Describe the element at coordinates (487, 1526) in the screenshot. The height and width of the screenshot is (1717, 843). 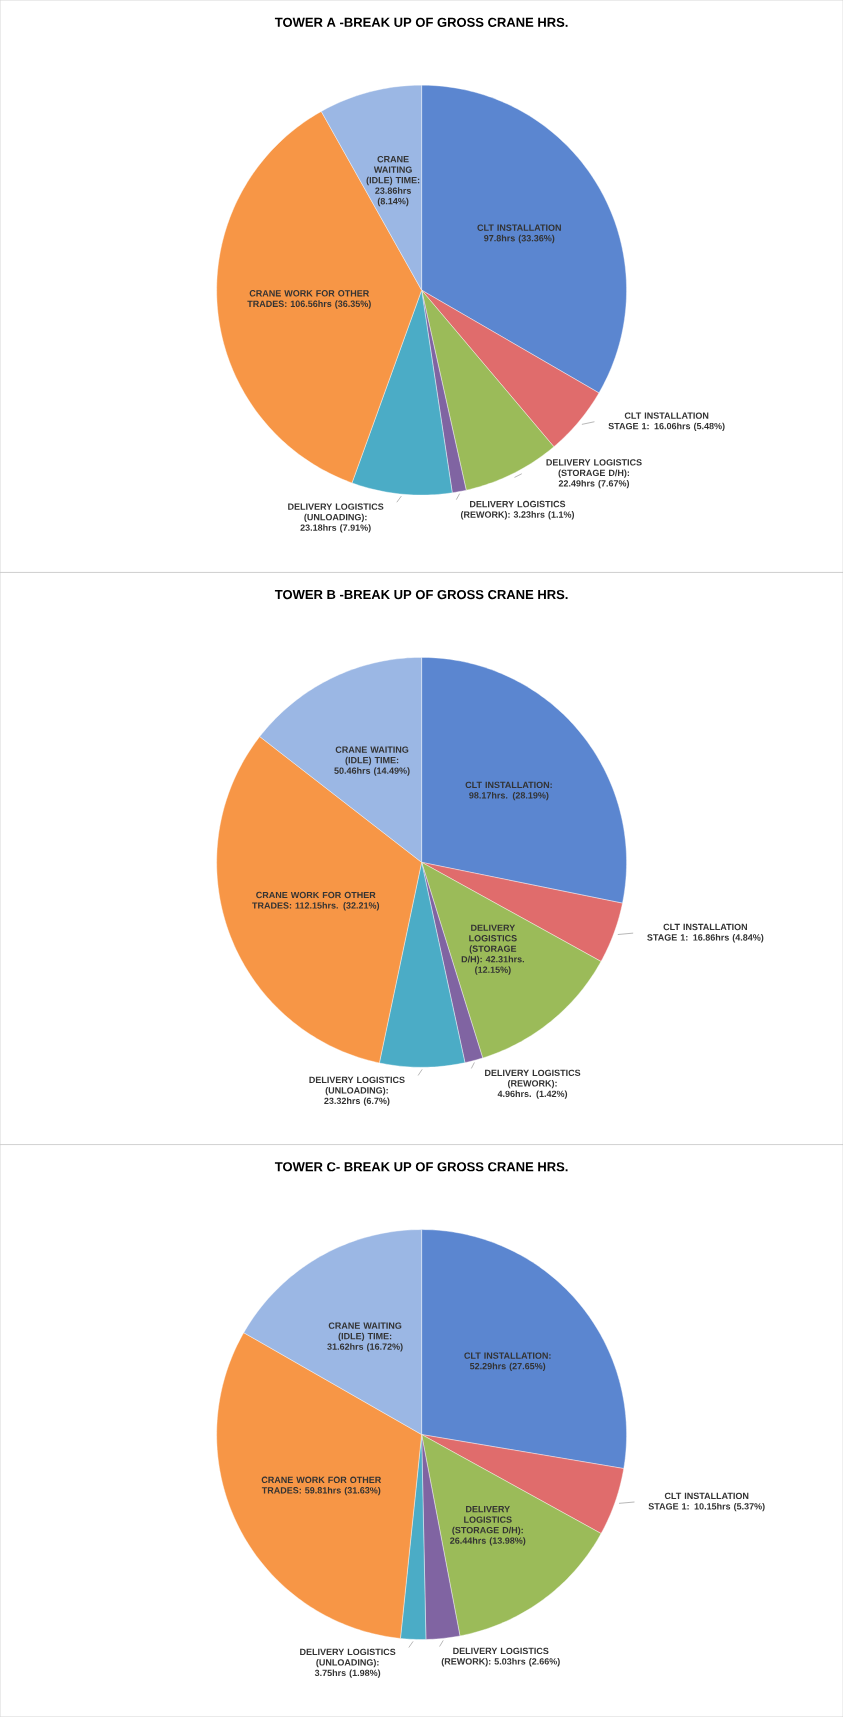
I see `slice-label: DELIVERY LOGISTICS (STORAGE D/H): 26.44hrs (13.98%)` at that location.